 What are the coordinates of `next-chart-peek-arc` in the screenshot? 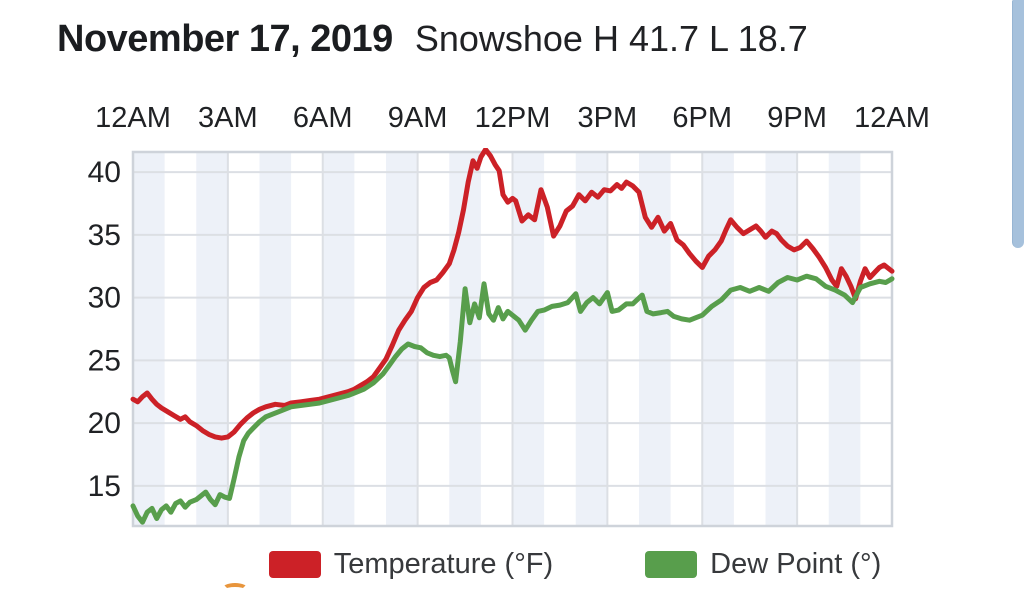 It's located at (235, 589).